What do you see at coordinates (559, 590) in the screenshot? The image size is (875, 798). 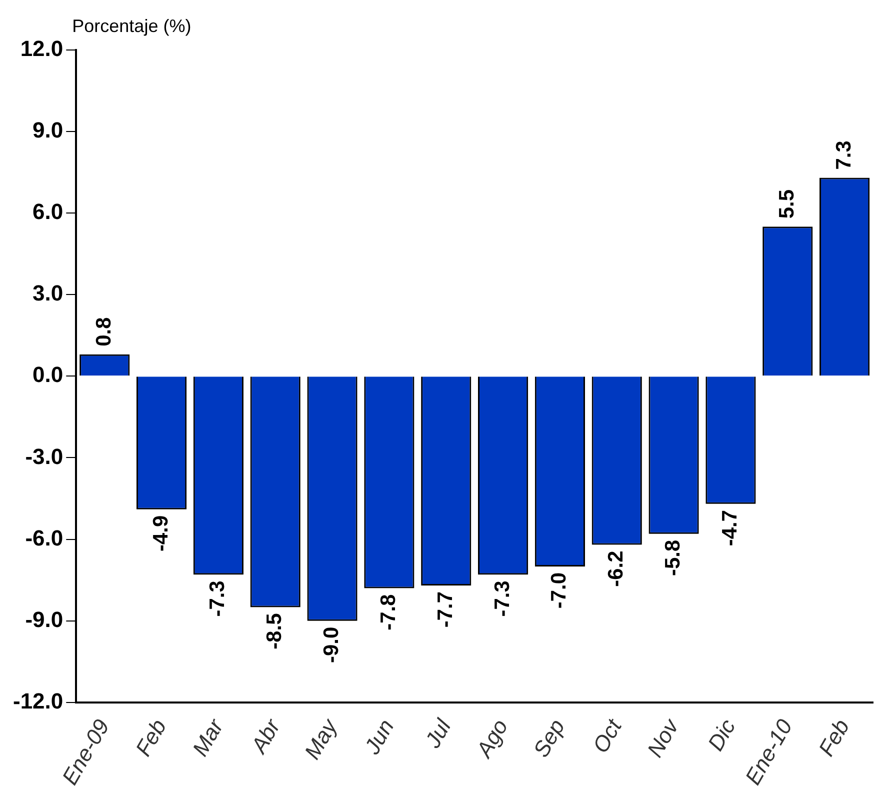 I see `data-label: -7.0` at bounding box center [559, 590].